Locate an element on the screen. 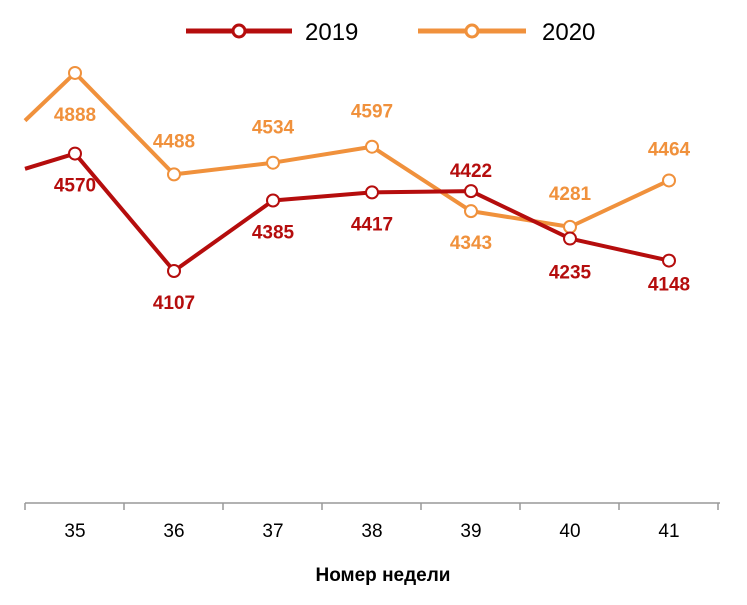 Image resolution: width=747 pixels, height=605 pixels. legend-label-2019: 2019 is located at coordinates (331, 32).